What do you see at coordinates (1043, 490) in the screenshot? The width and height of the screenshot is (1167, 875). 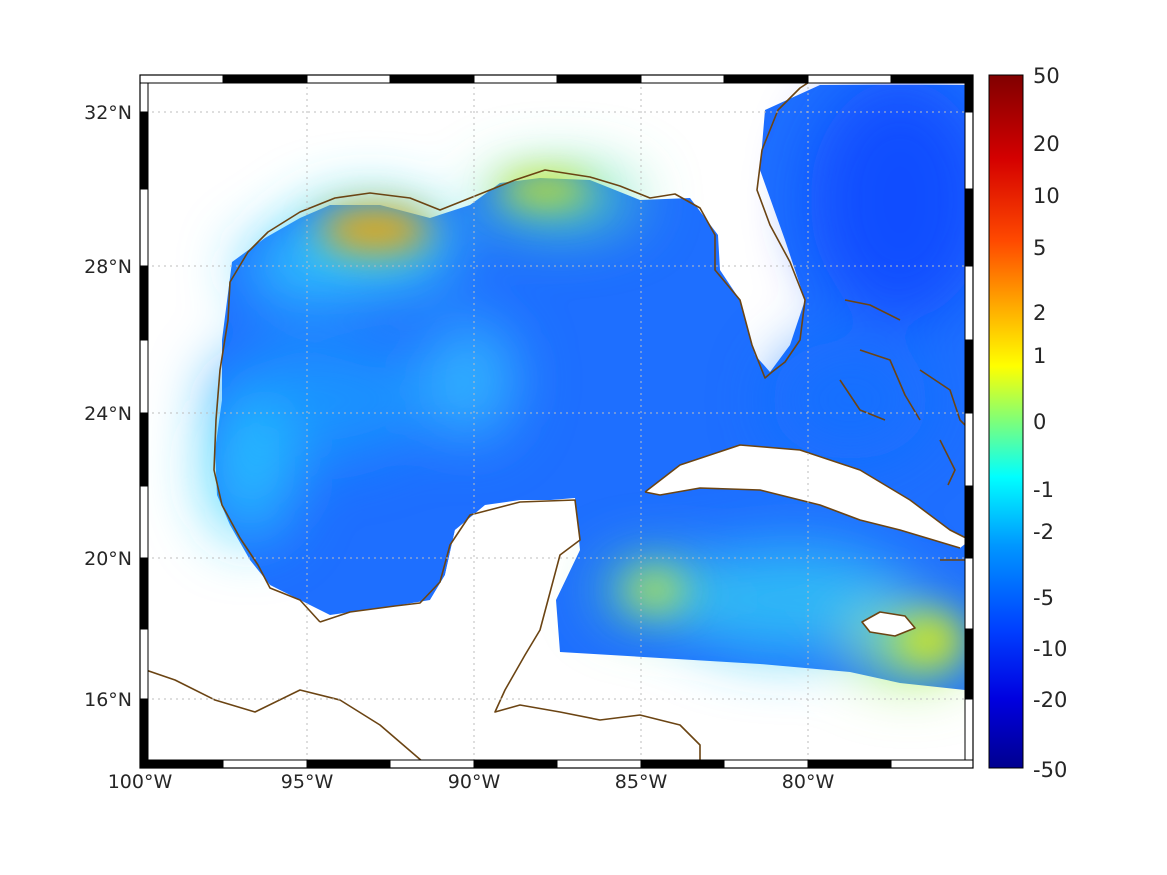 I see `cb-label-neg1: -1` at bounding box center [1043, 490].